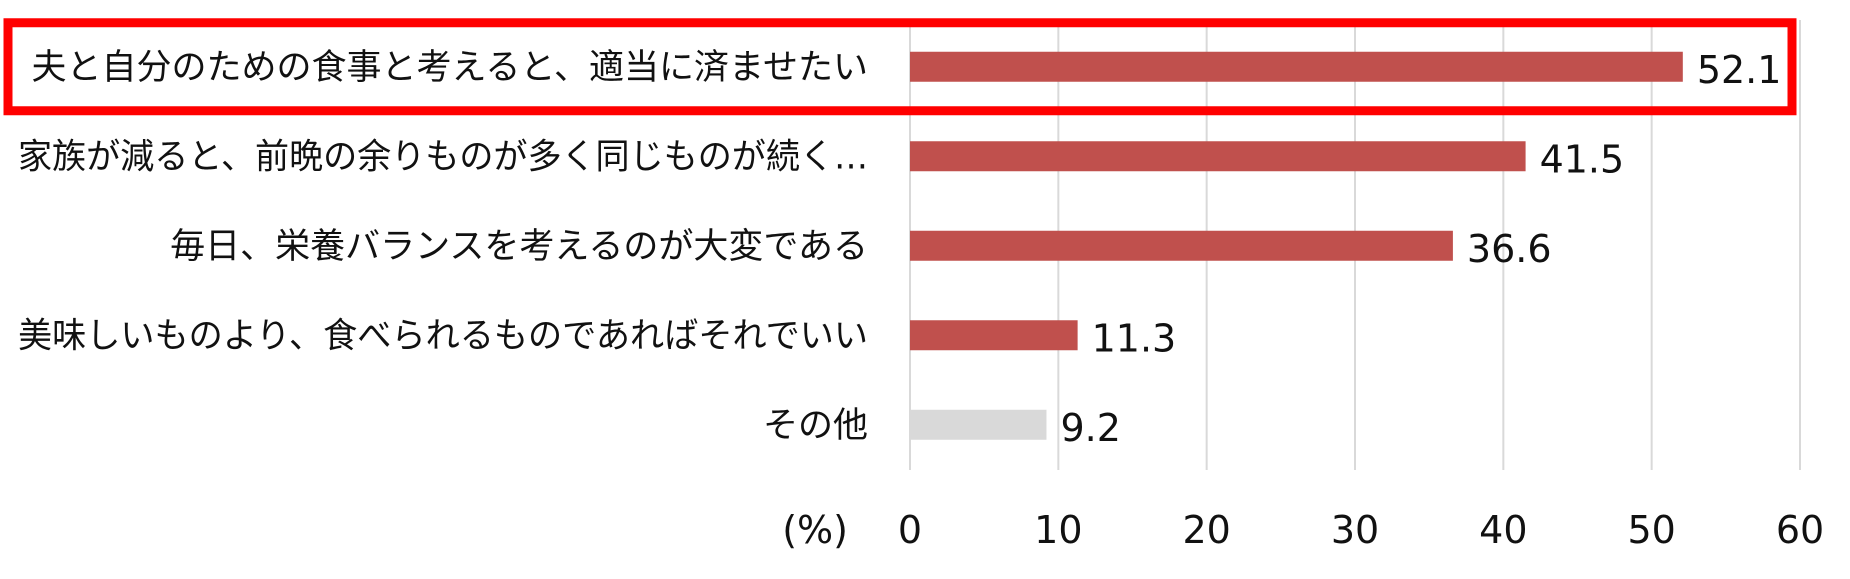 The image size is (1850, 579). Describe the element at coordinates (1090, 428) in the screenshot. I see `value-label: 9.2` at that location.